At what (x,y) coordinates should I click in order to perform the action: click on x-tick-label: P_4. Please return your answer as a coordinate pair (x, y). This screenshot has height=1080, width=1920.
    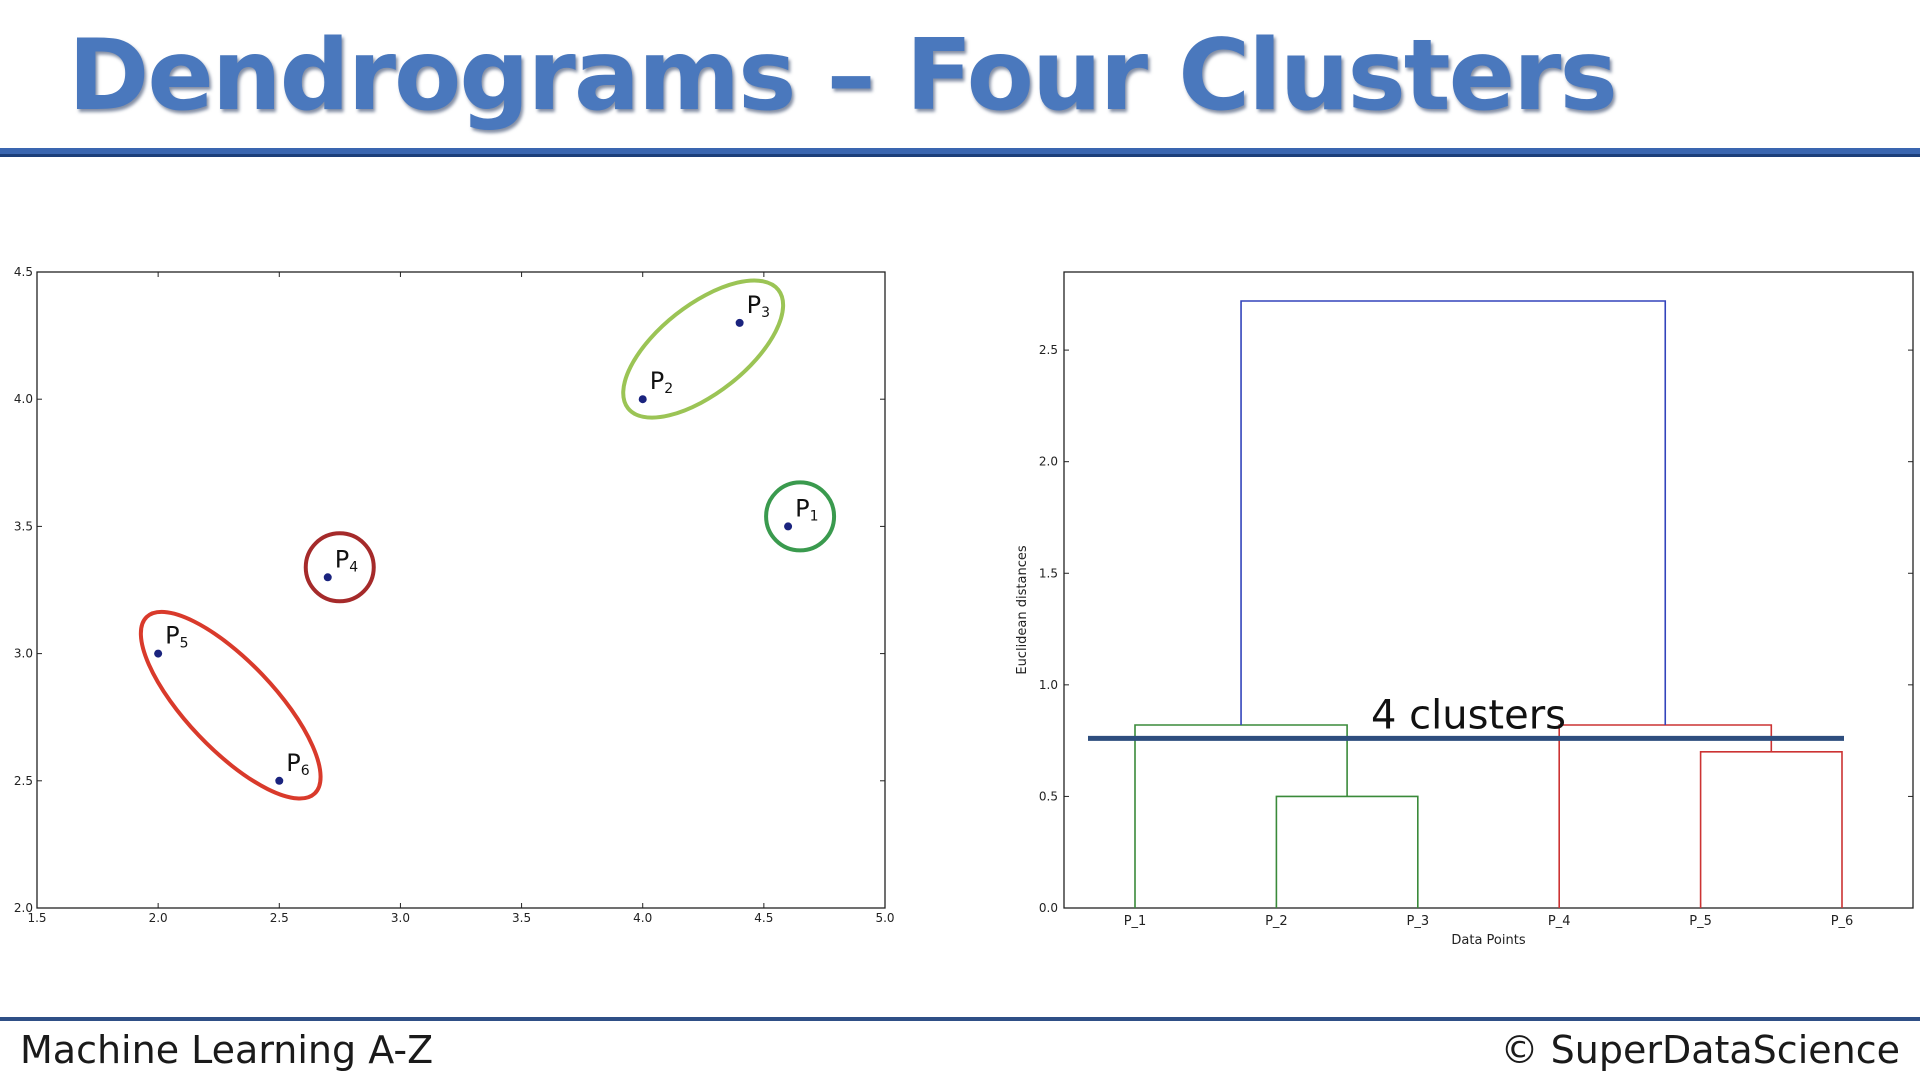
    Looking at the image, I should click on (1559, 921).